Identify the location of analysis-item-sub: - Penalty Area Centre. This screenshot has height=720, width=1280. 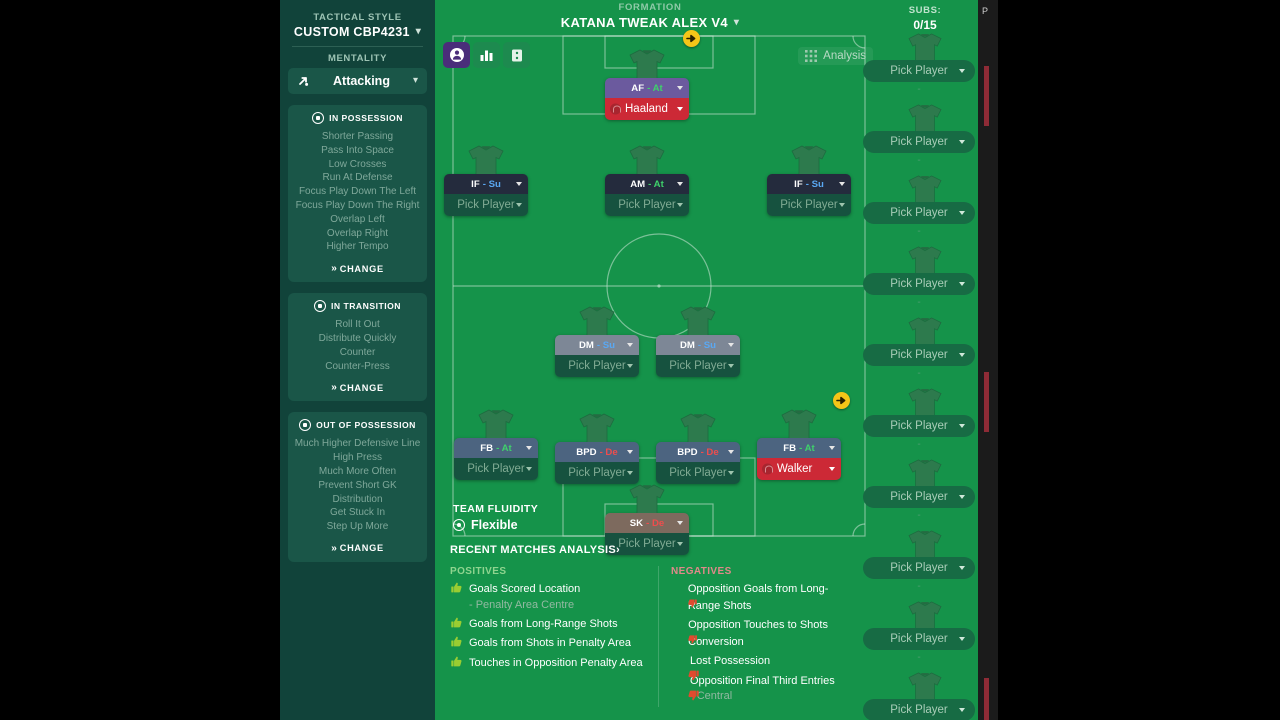
(522, 604).